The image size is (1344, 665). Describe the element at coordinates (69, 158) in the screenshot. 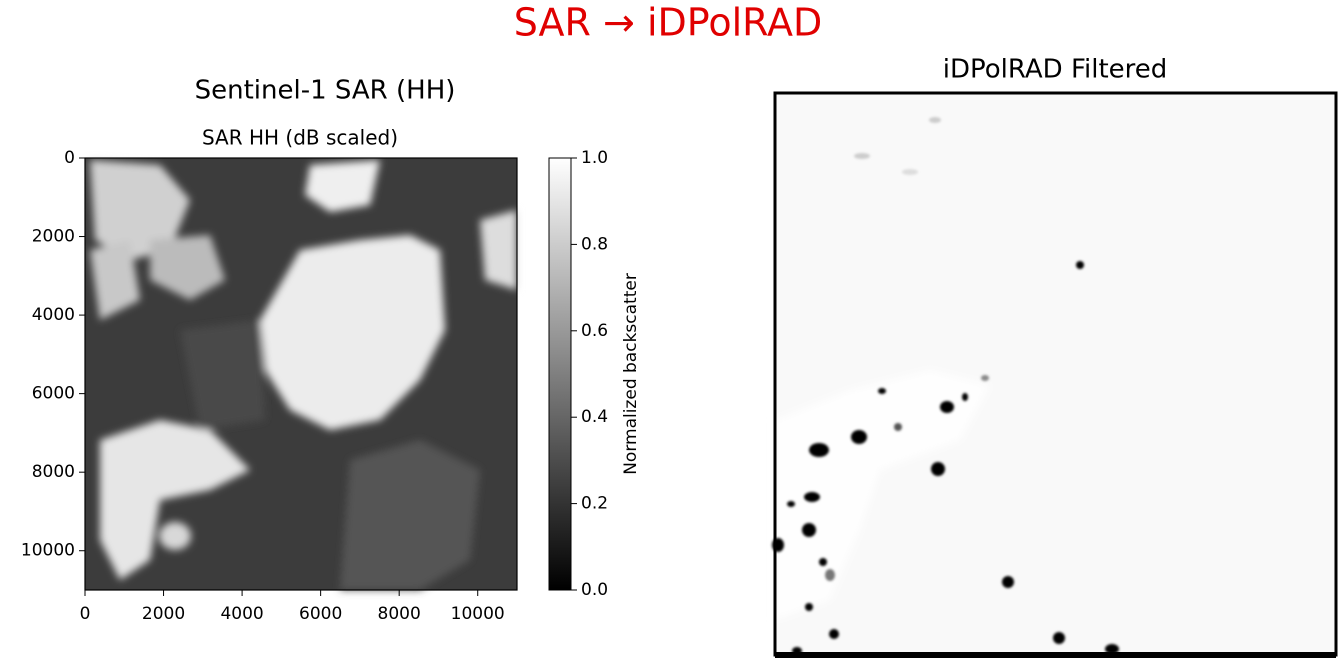

I see `y-tick-label: 0` at that location.